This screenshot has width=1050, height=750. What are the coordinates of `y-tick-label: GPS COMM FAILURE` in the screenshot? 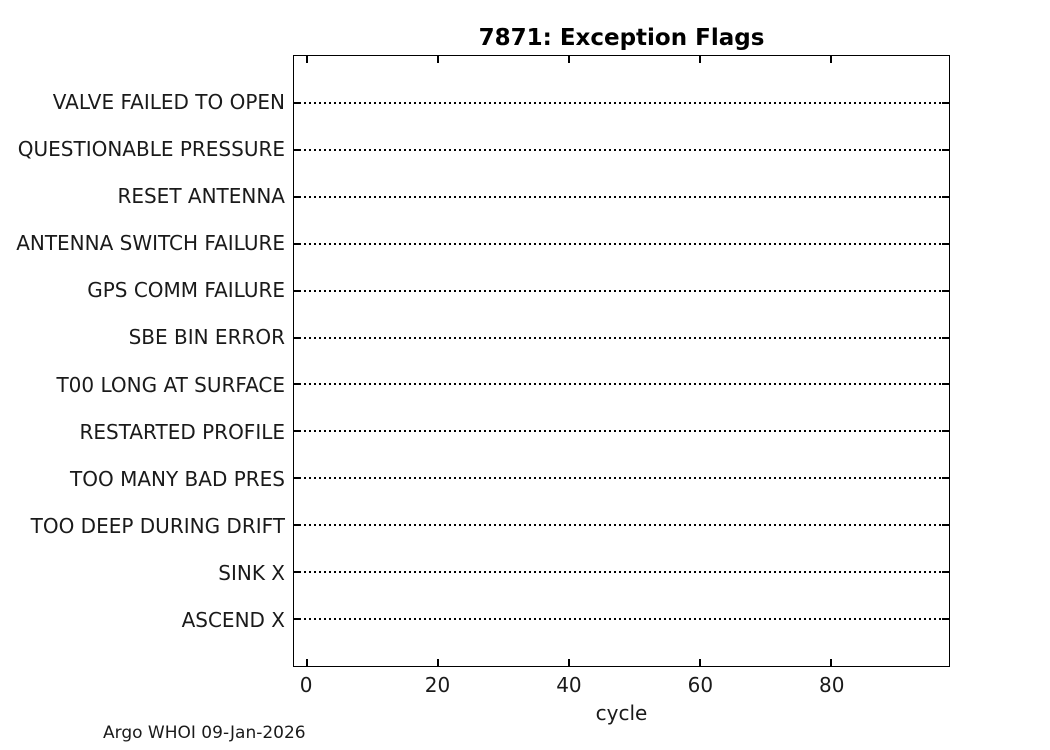 It's located at (186, 290).